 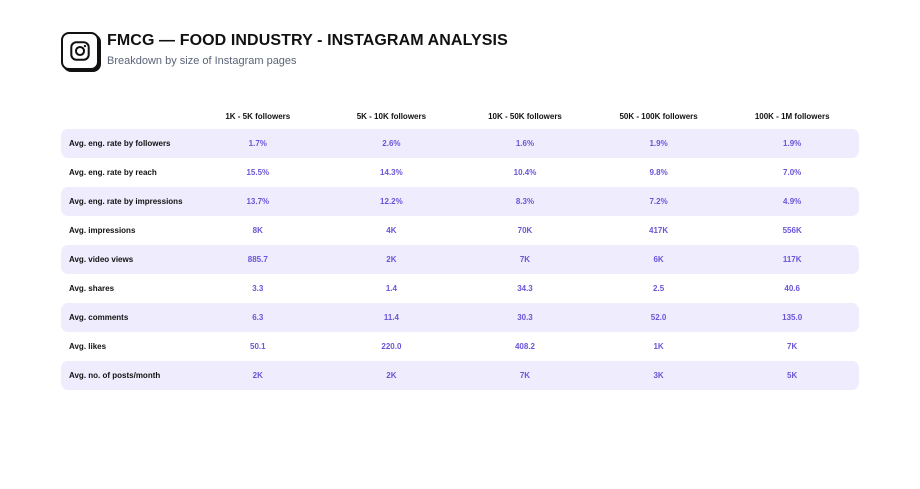 I want to click on table-cell: 5K, so click(x=792, y=375).